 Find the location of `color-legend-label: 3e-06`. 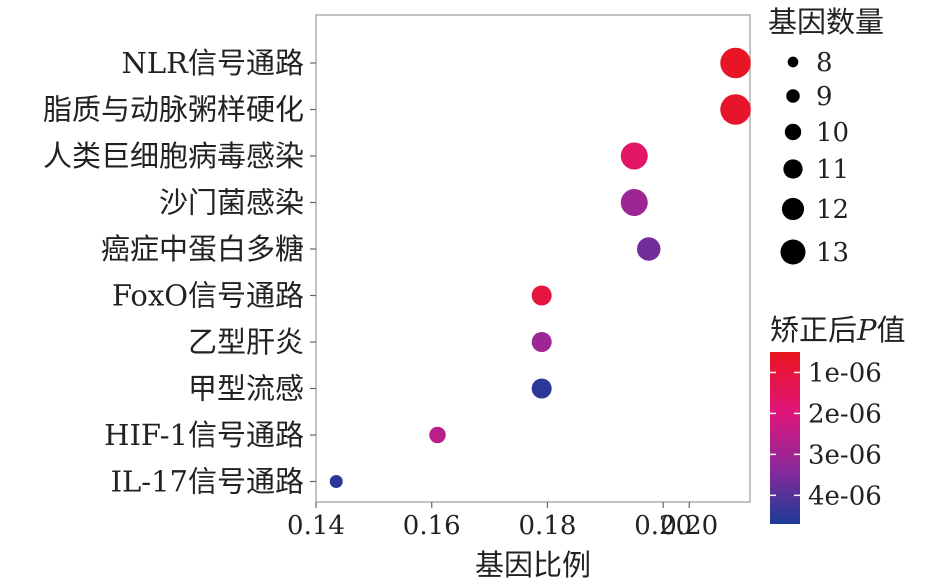

color-legend-label: 3e-06 is located at coordinates (845, 455).